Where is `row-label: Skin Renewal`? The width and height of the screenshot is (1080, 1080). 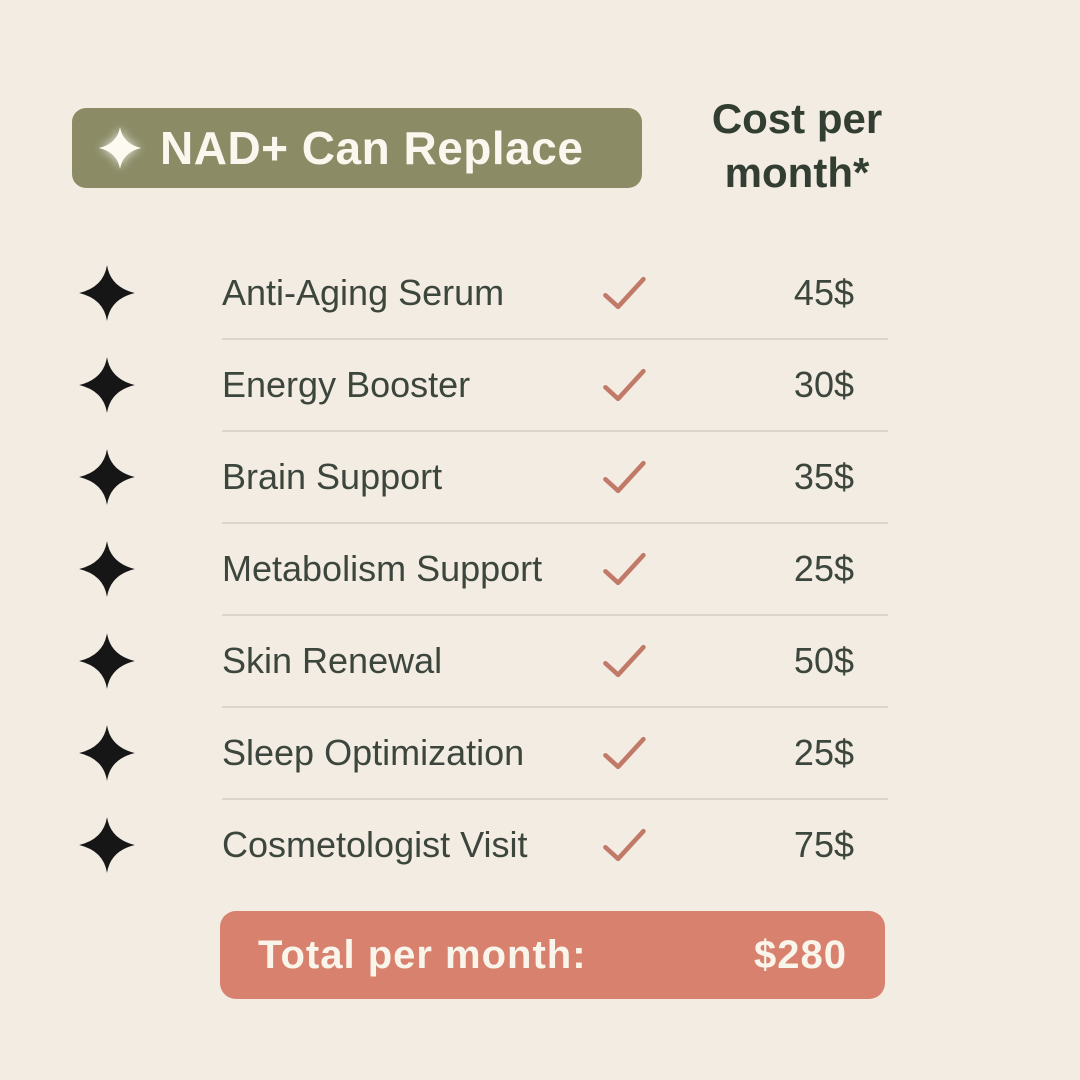 row-label: Skin Renewal is located at coordinates (332, 660).